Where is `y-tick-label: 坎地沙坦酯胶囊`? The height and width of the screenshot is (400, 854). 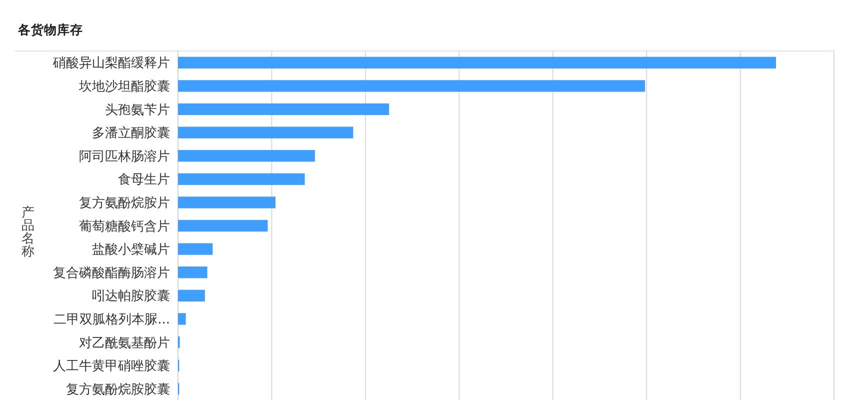
y-tick-label: 坎地沙坦酯胶囊 is located at coordinates (124, 87).